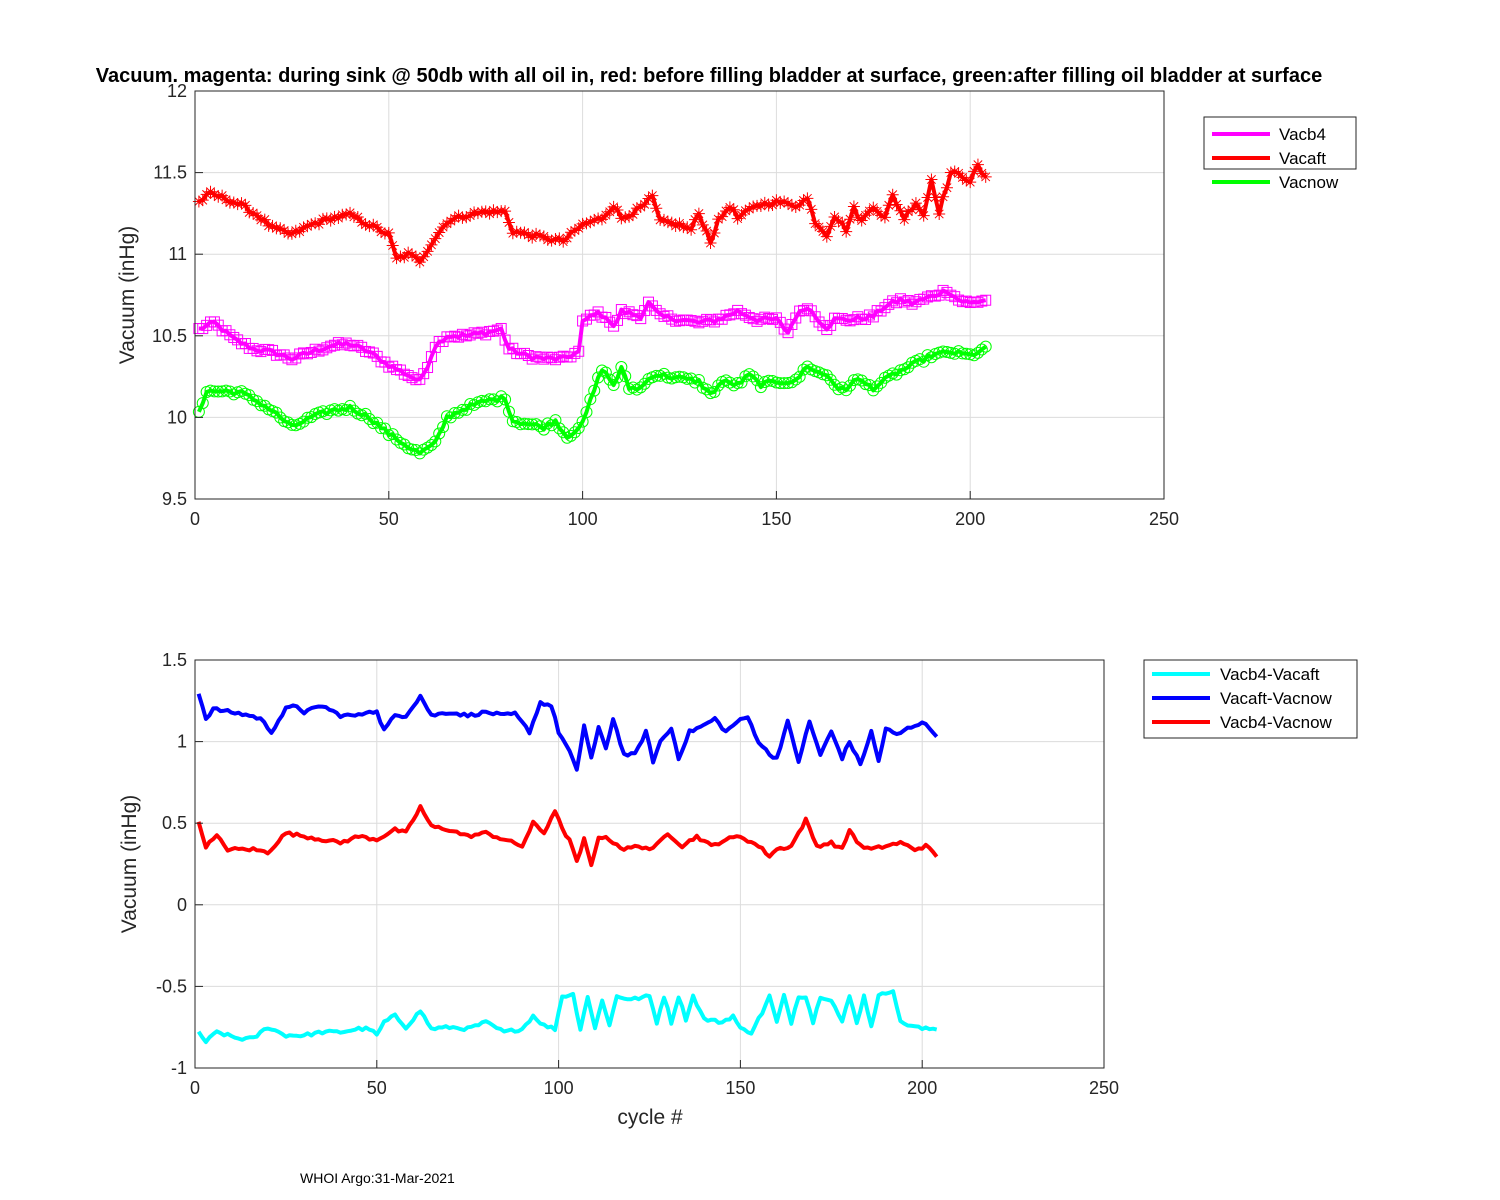 This screenshot has height=1200, width=1500. What do you see at coordinates (174, 499) in the screenshot?
I see `top-y-tick-label: 9.5` at bounding box center [174, 499].